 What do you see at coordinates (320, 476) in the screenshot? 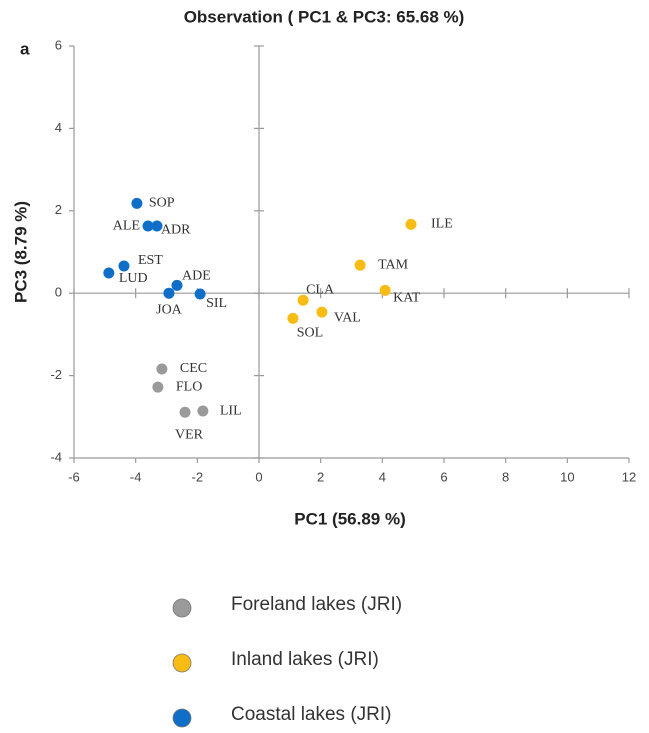
I see `x-tick-label: 2` at bounding box center [320, 476].